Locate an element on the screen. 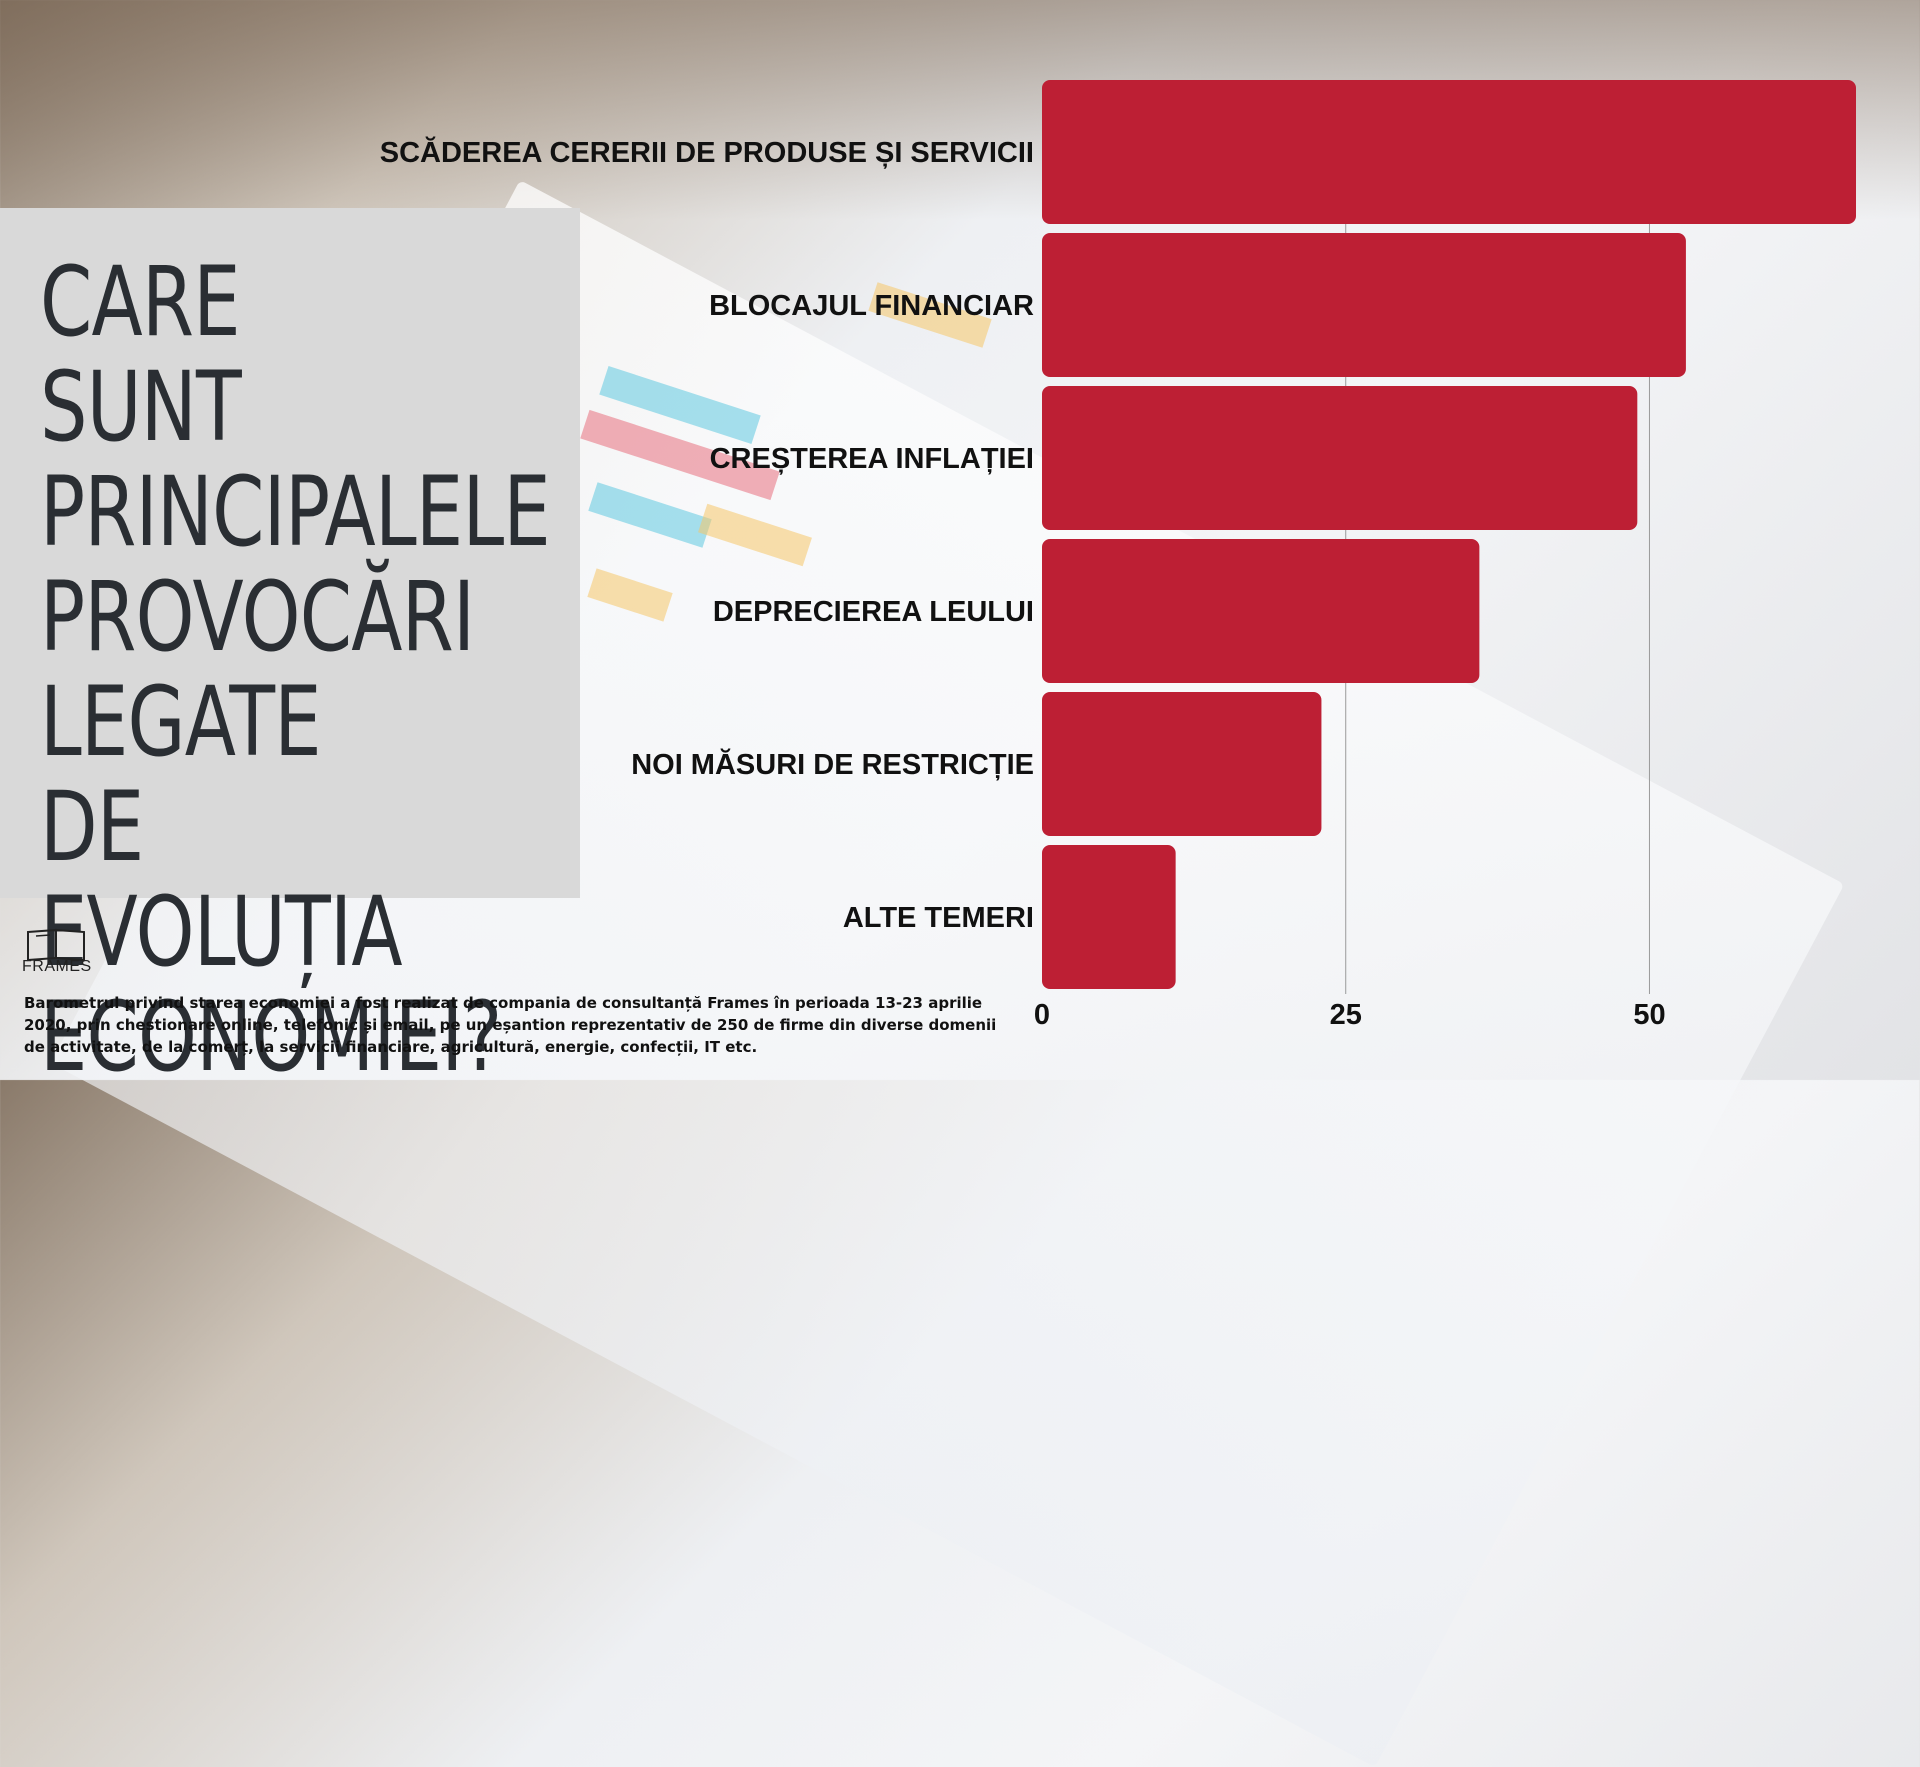 The width and height of the screenshot is (1920, 1767). x-tick-label: 50 is located at coordinates (1649, 1015).